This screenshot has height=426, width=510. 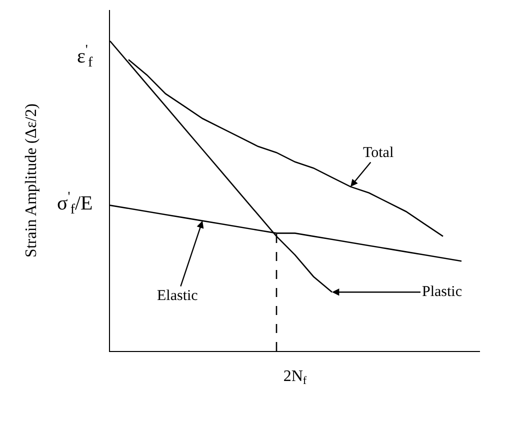 I want to click on y-axis-title: Strain Amplitude (Δε/2), so click(x=31, y=181).